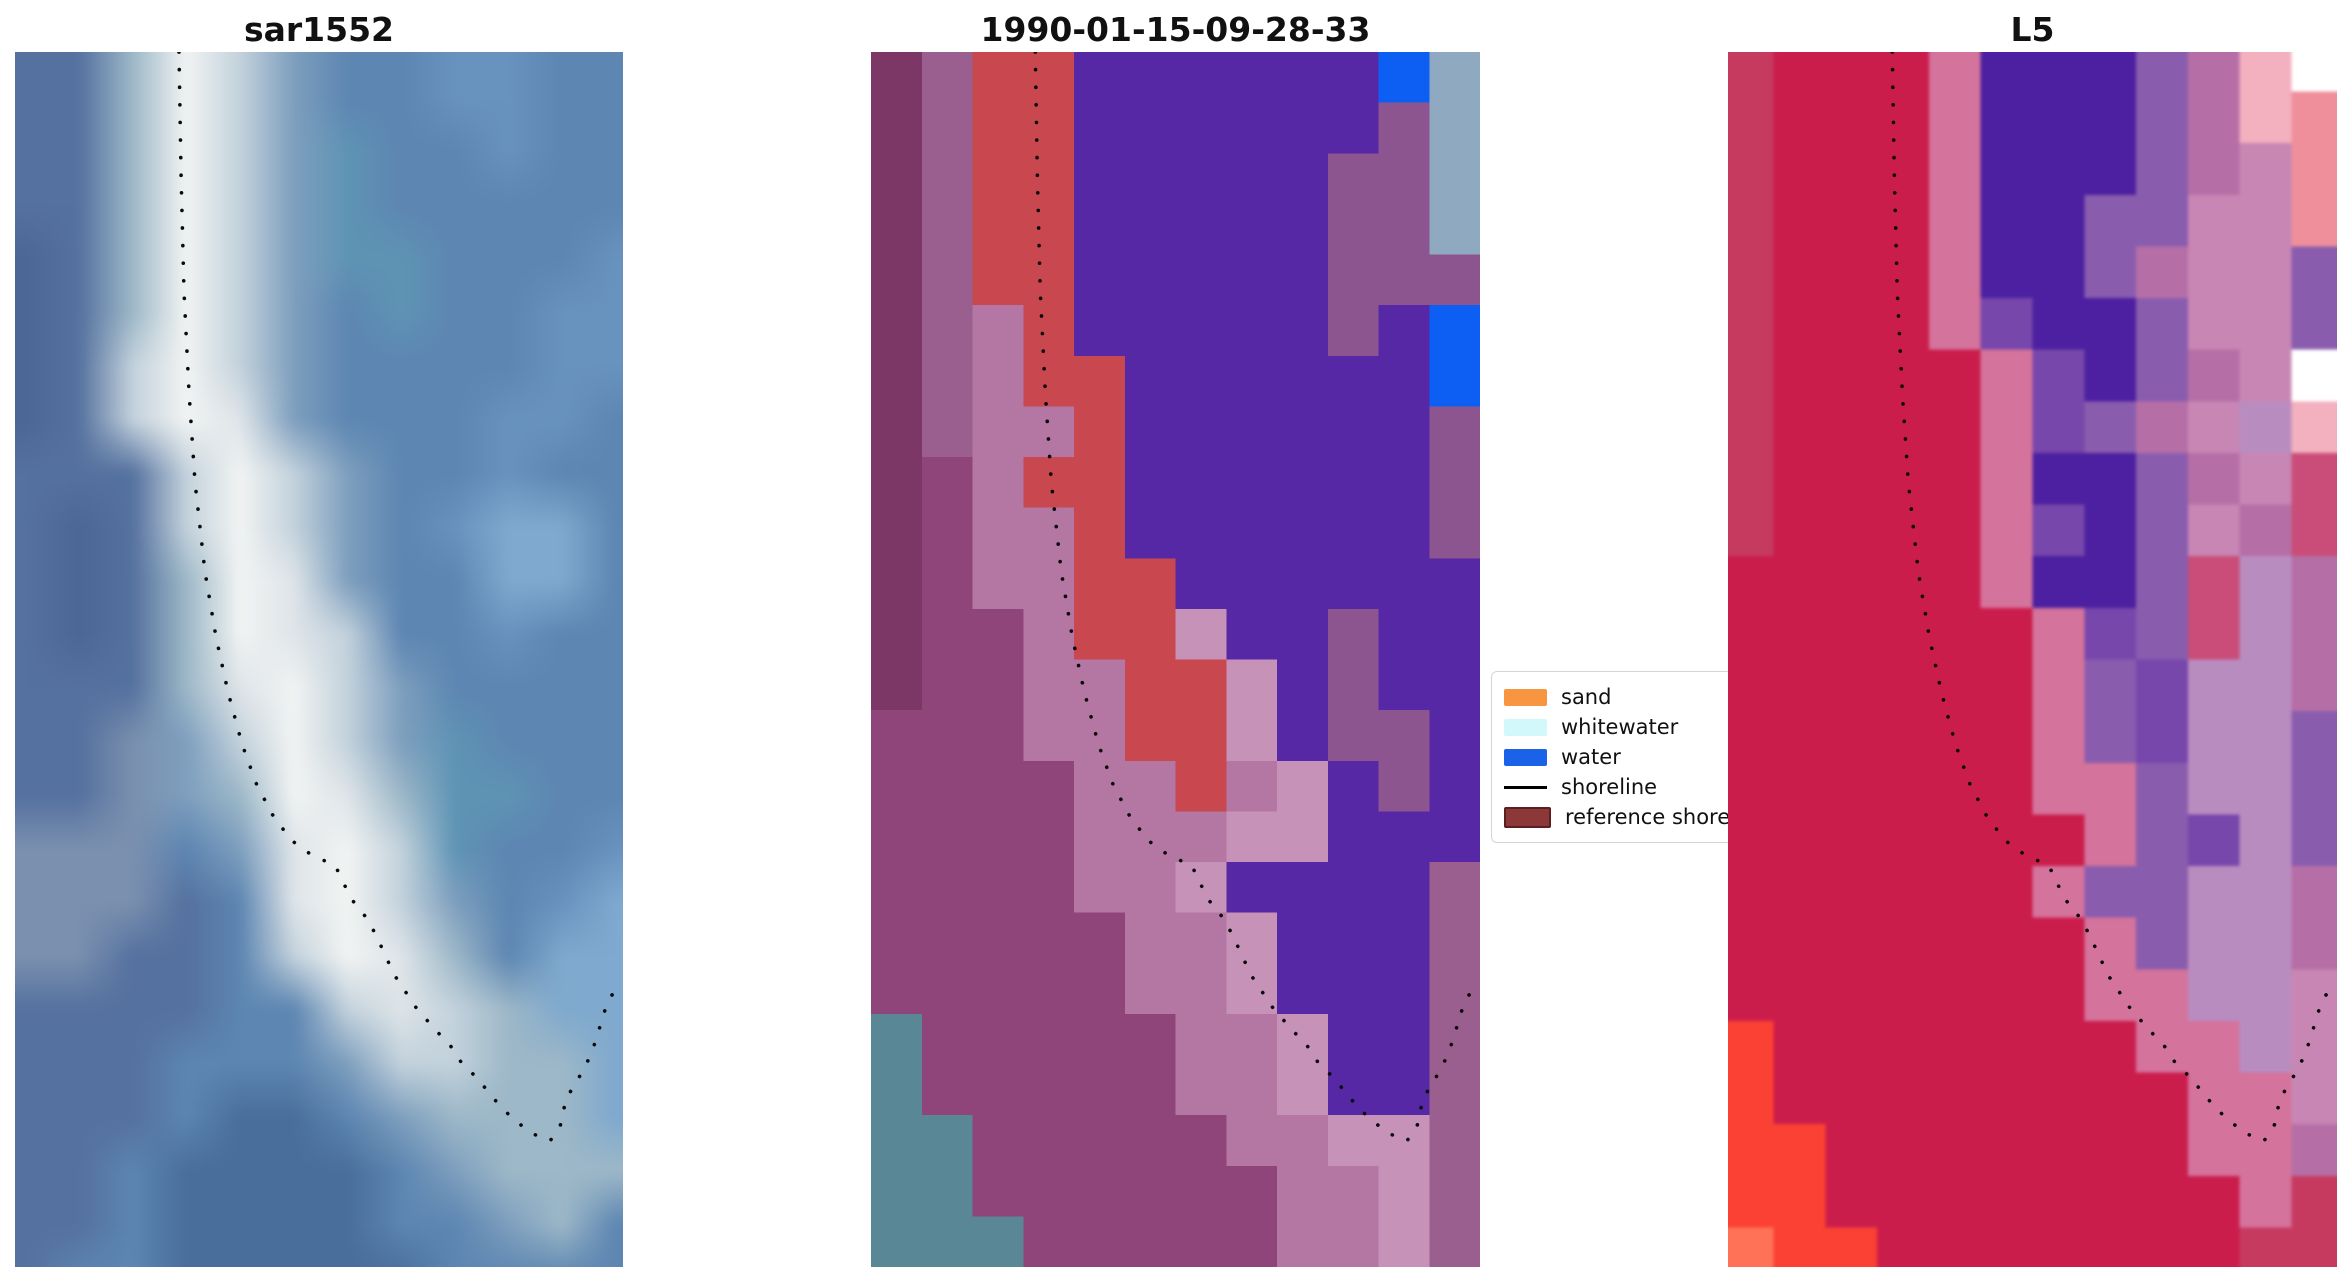 This screenshot has height=1283, width=2352. What do you see at coordinates (1525, 697) in the screenshot?
I see `sand-swatch` at bounding box center [1525, 697].